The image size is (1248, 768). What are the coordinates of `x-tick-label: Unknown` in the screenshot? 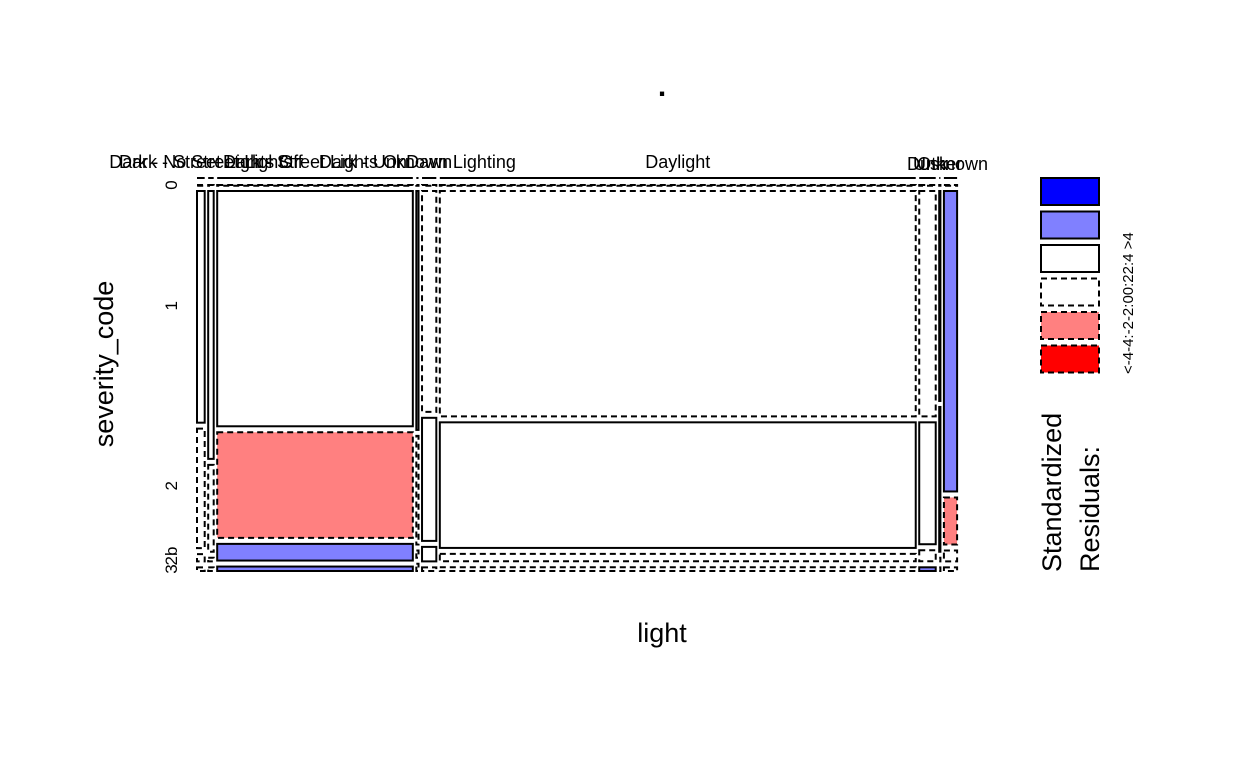 It's located at (950, 164).